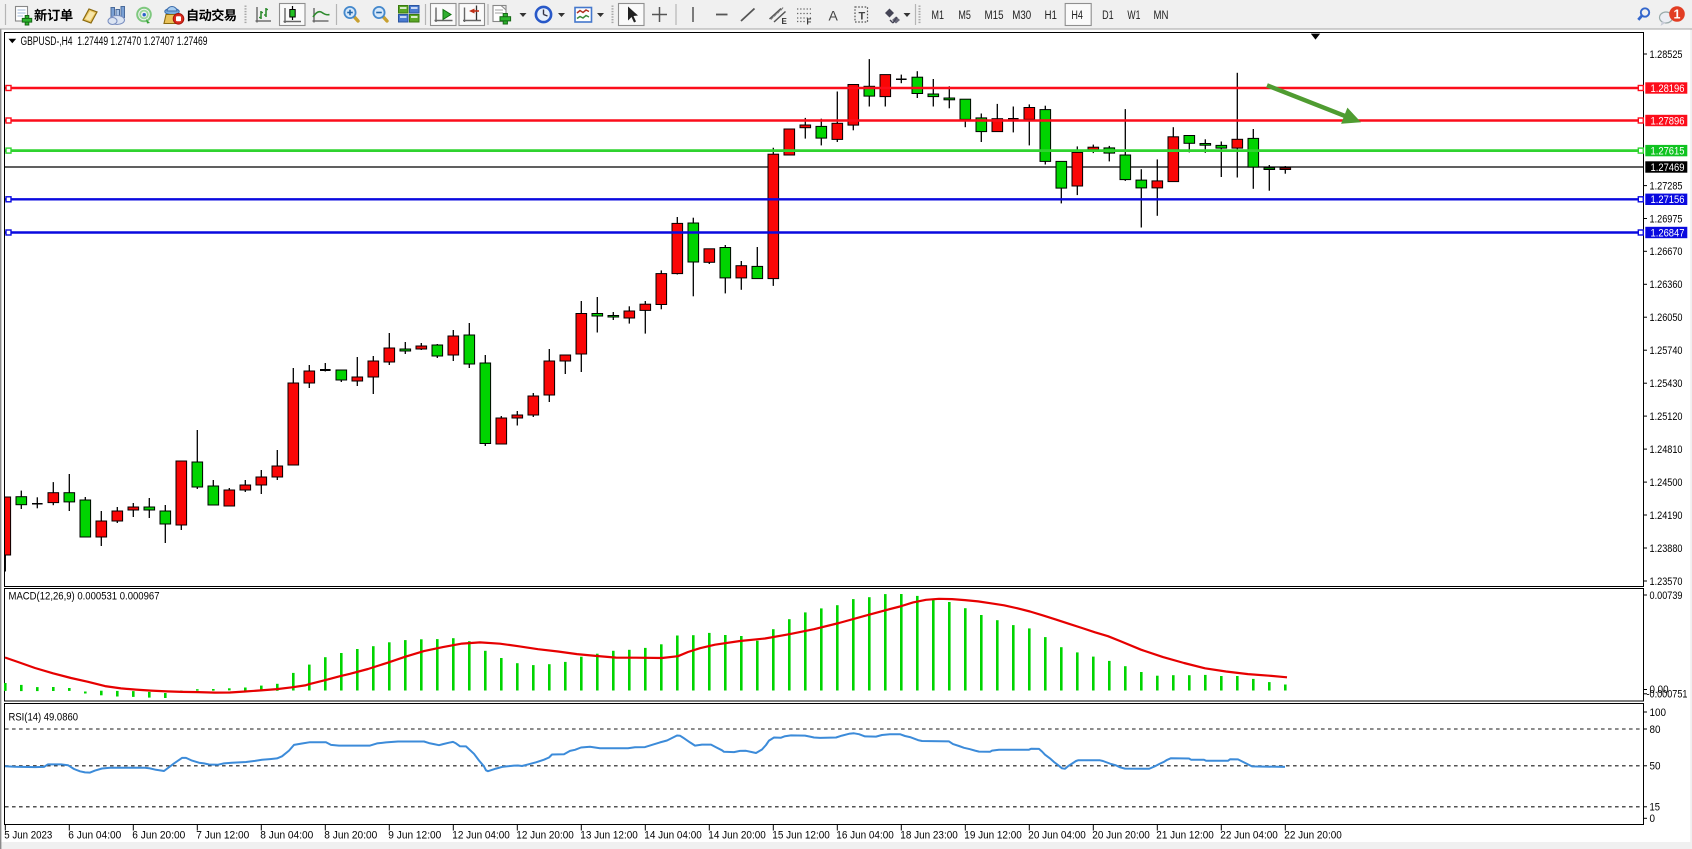  What do you see at coordinates (1666, 252) in the screenshot?
I see `svg-text: 1.26670` at bounding box center [1666, 252].